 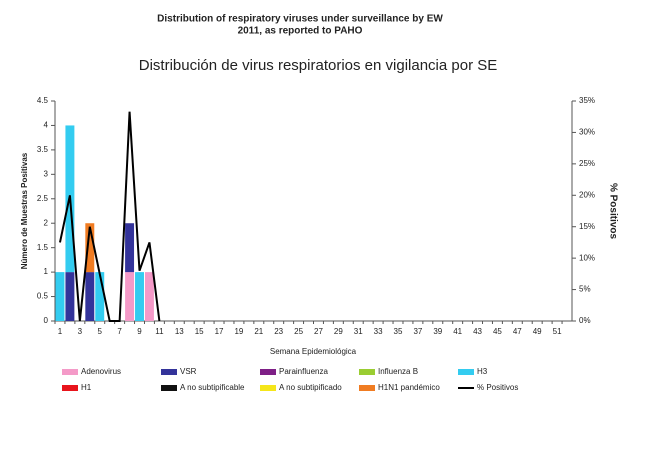 I want to click on x-tick-label: 19, so click(x=238, y=331).